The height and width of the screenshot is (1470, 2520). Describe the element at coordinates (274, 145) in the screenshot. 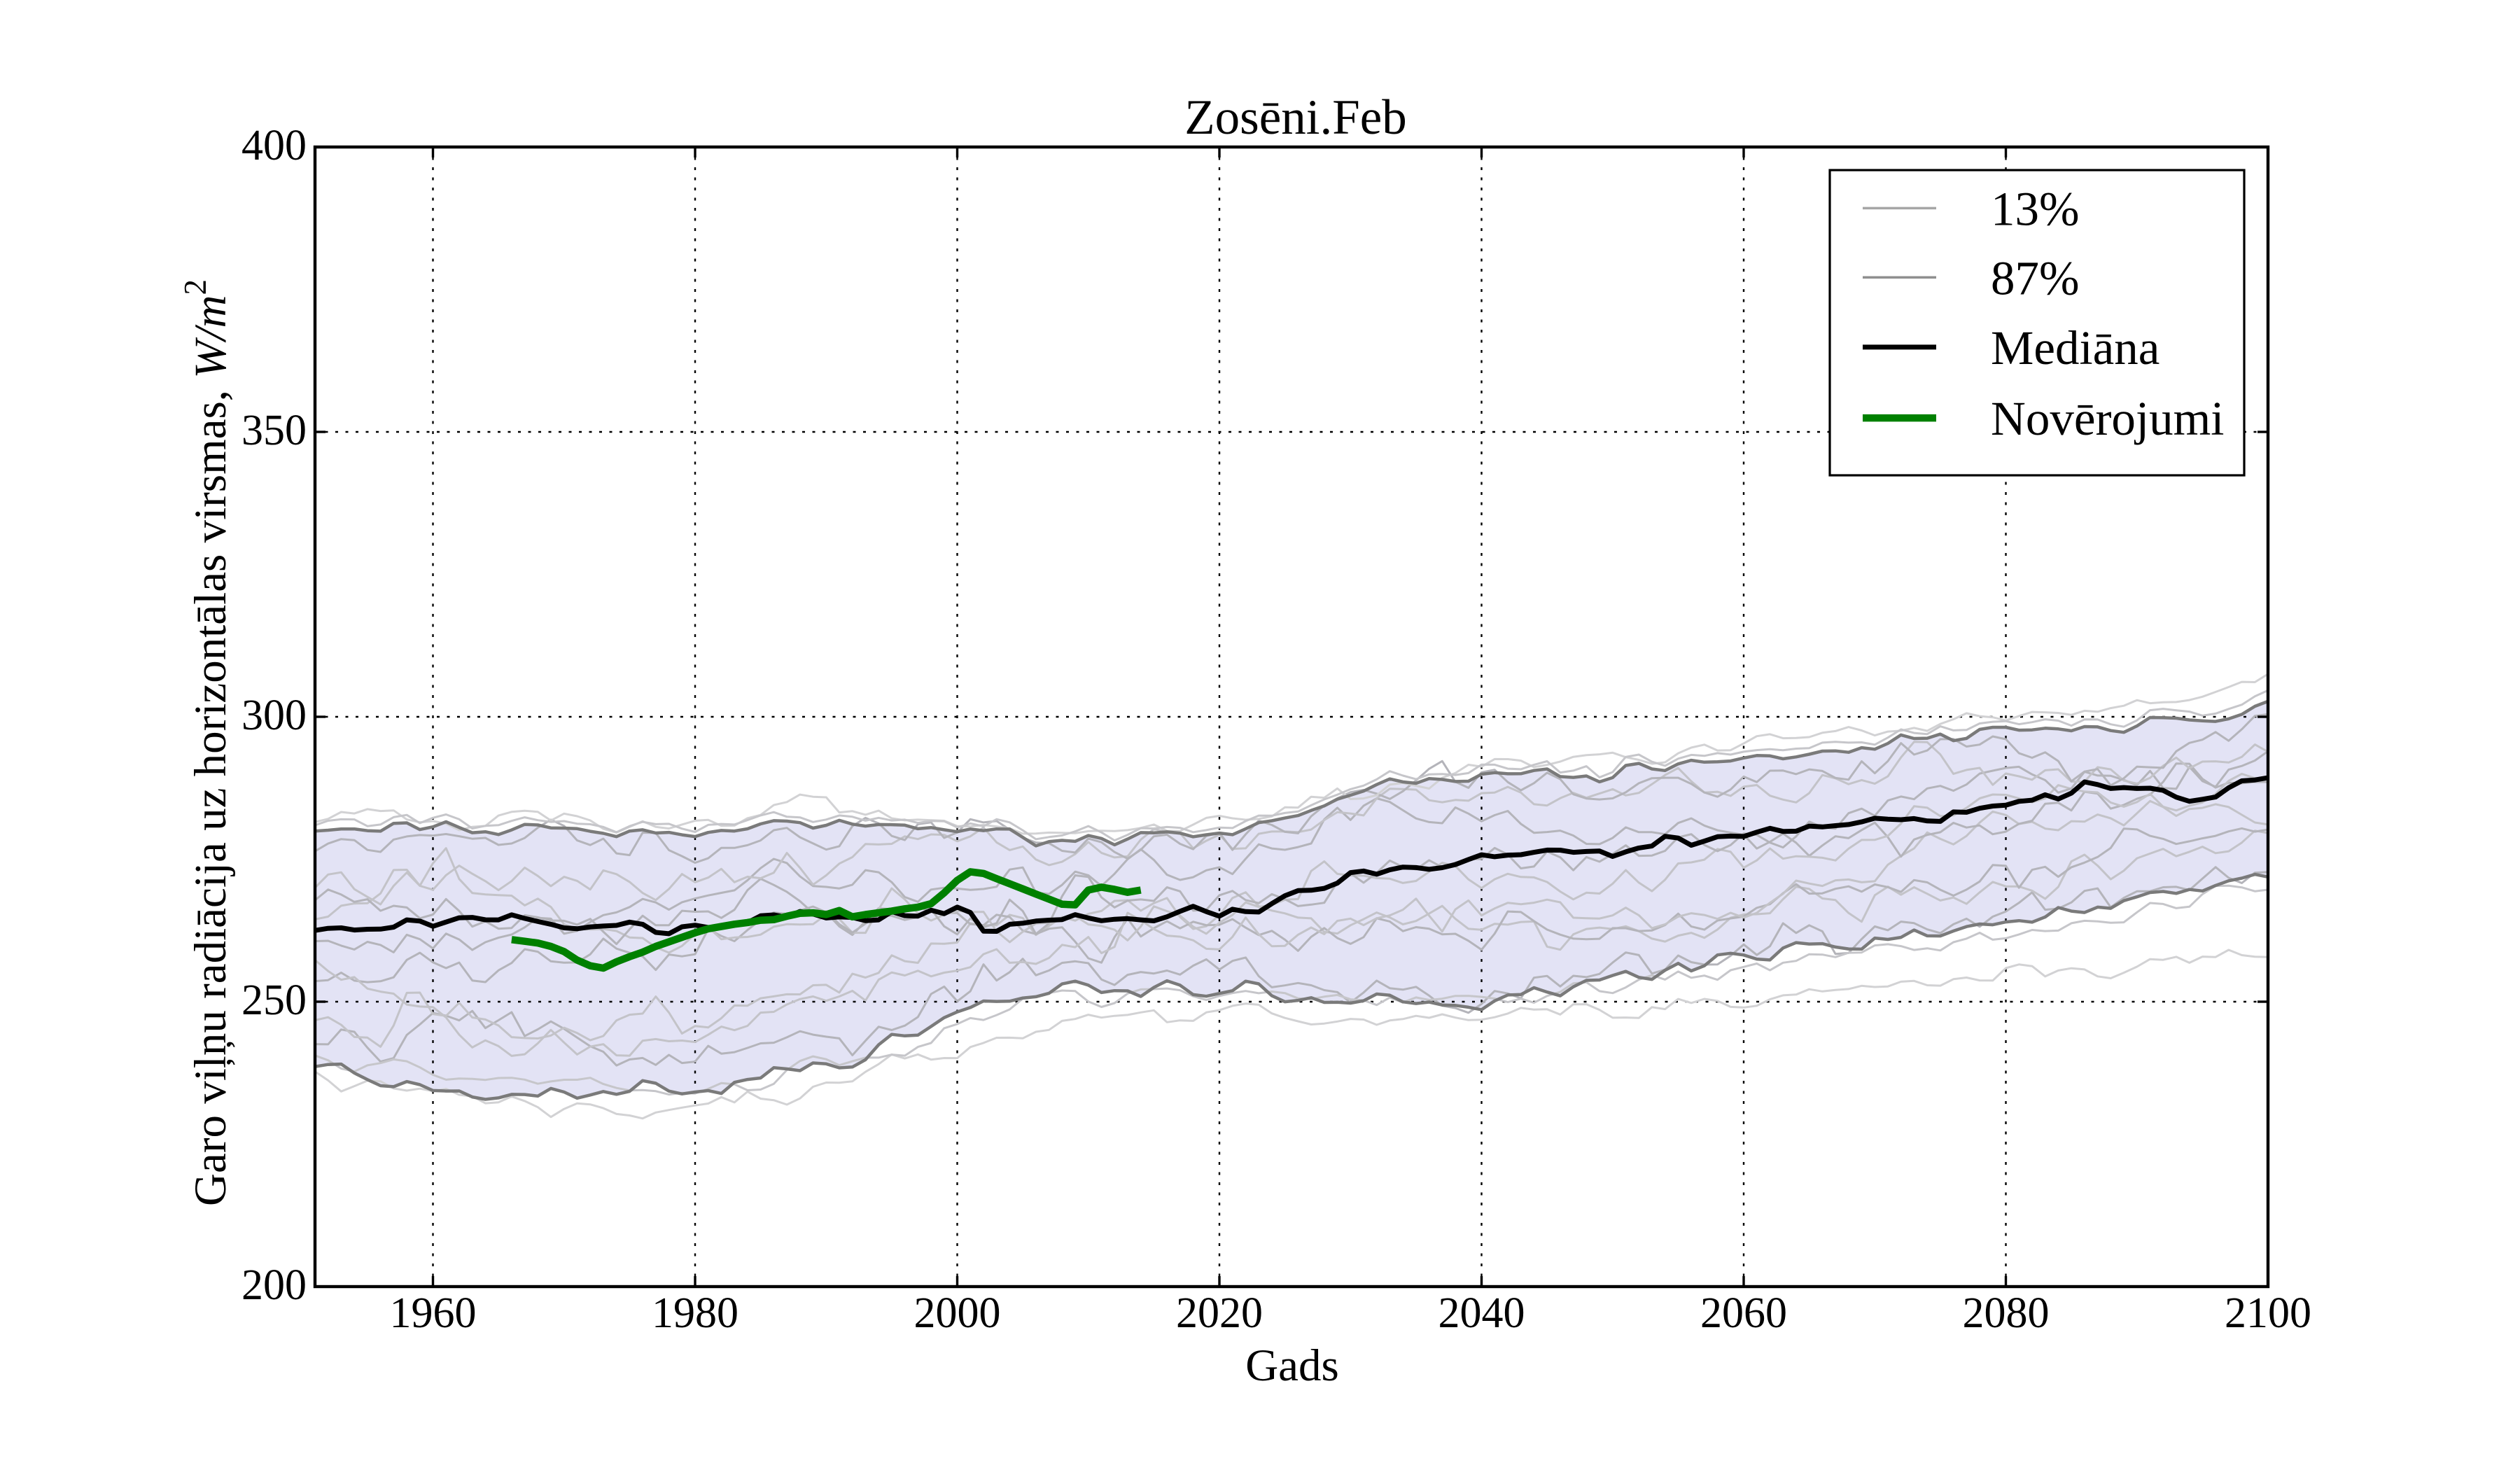

I see `svg-text: 400` at that location.